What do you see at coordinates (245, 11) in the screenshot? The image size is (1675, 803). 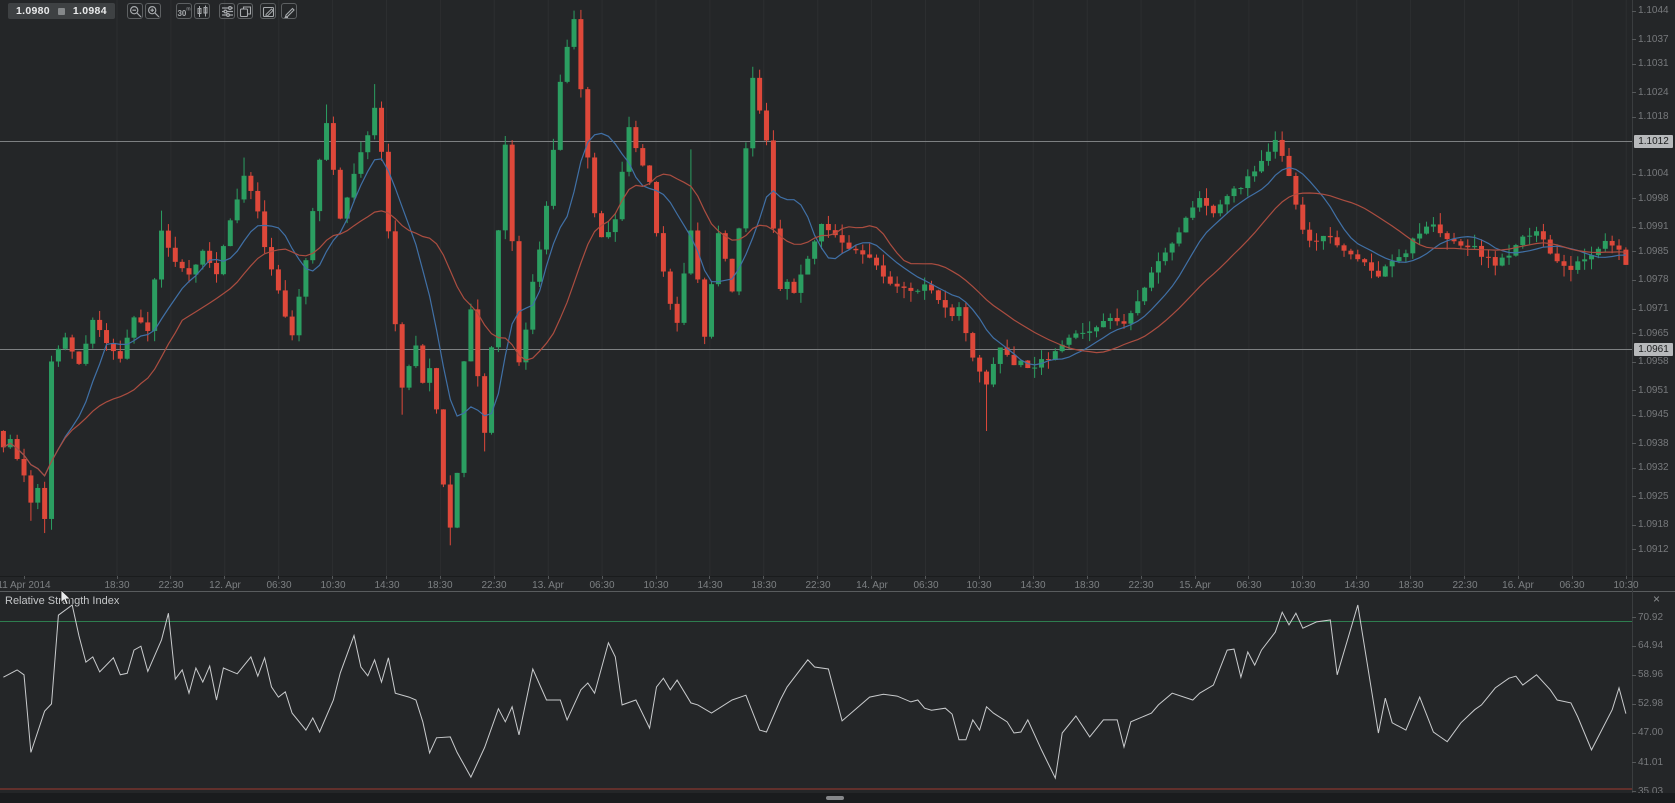 I see `link-charts-button` at bounding box center [245, 11].